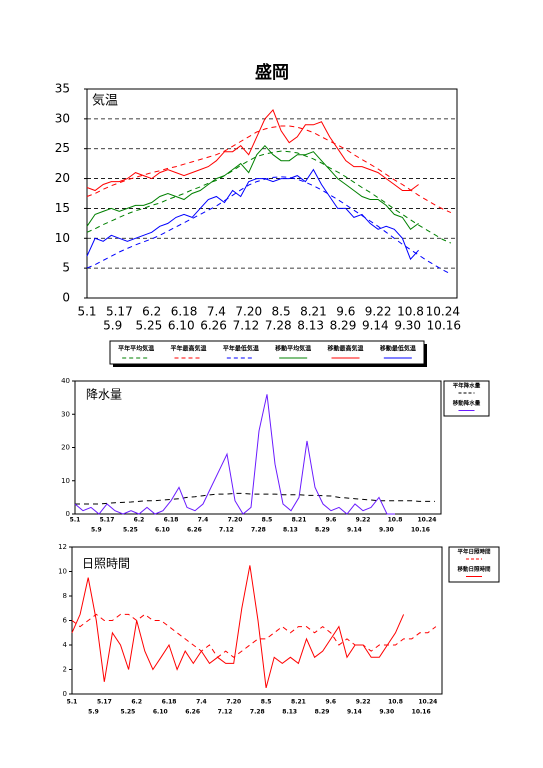 Image resolution: width=543 pixels, height=768 pixels. I want to click on y-tick-label: 6, so click(65, 621).